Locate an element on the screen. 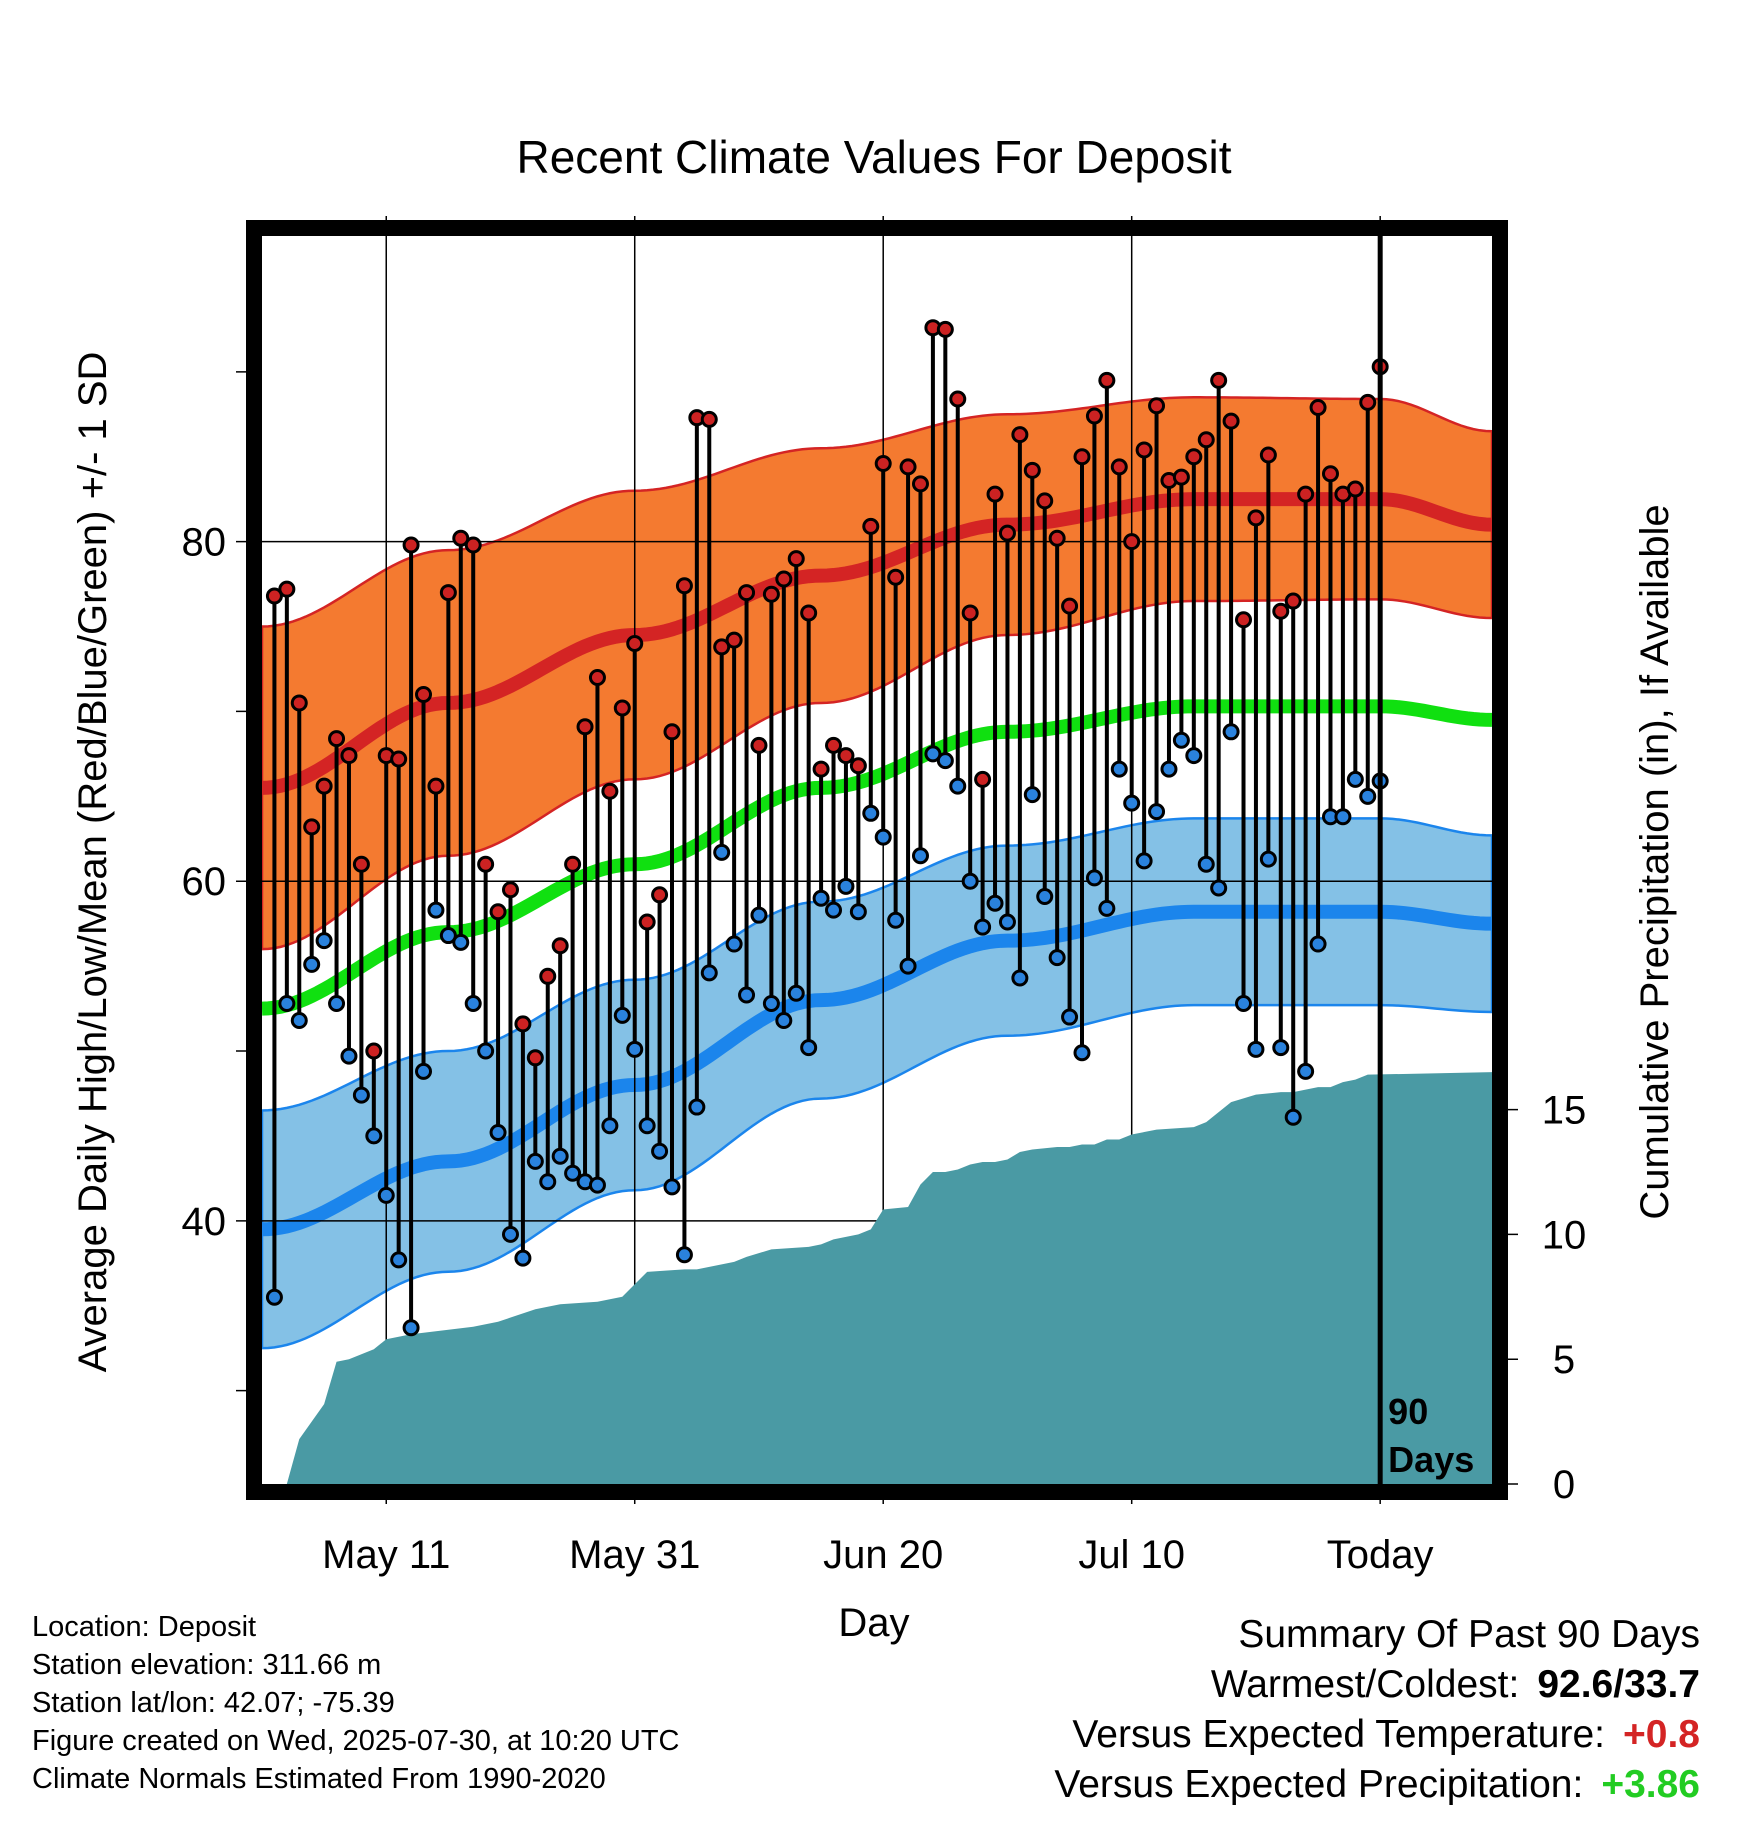 The height and width of the screenshot is (1828, 1748). x-tick-label: May 31 is located at coordinates (634, 1555).